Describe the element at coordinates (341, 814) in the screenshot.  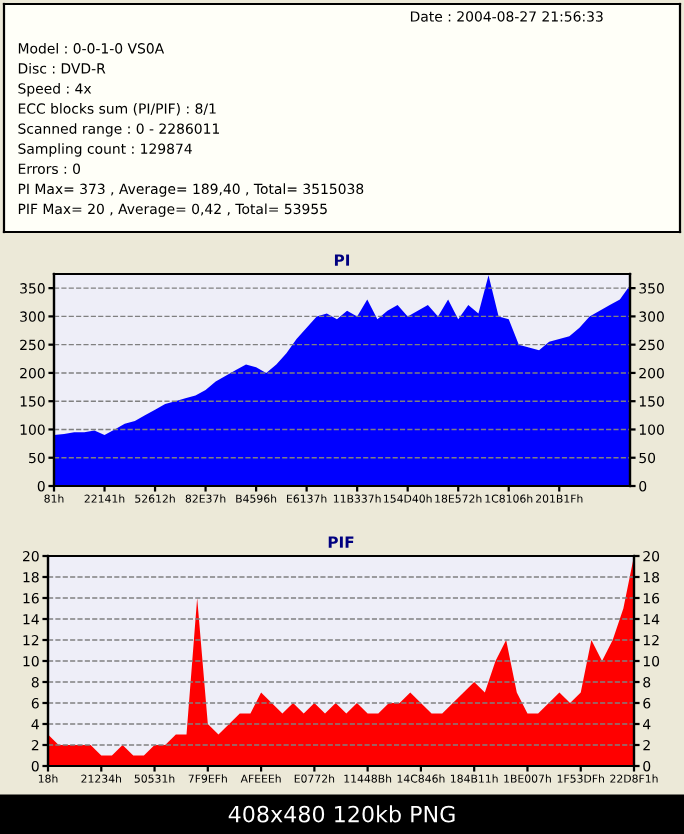
I see `text: 408x480 120kb PNG` at that location.